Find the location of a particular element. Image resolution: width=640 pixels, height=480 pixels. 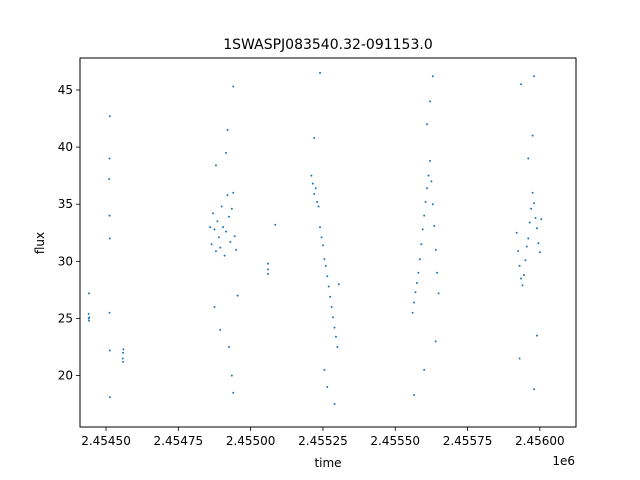

x-tick-label: 2.45525 is located at coordinates (323, 441).